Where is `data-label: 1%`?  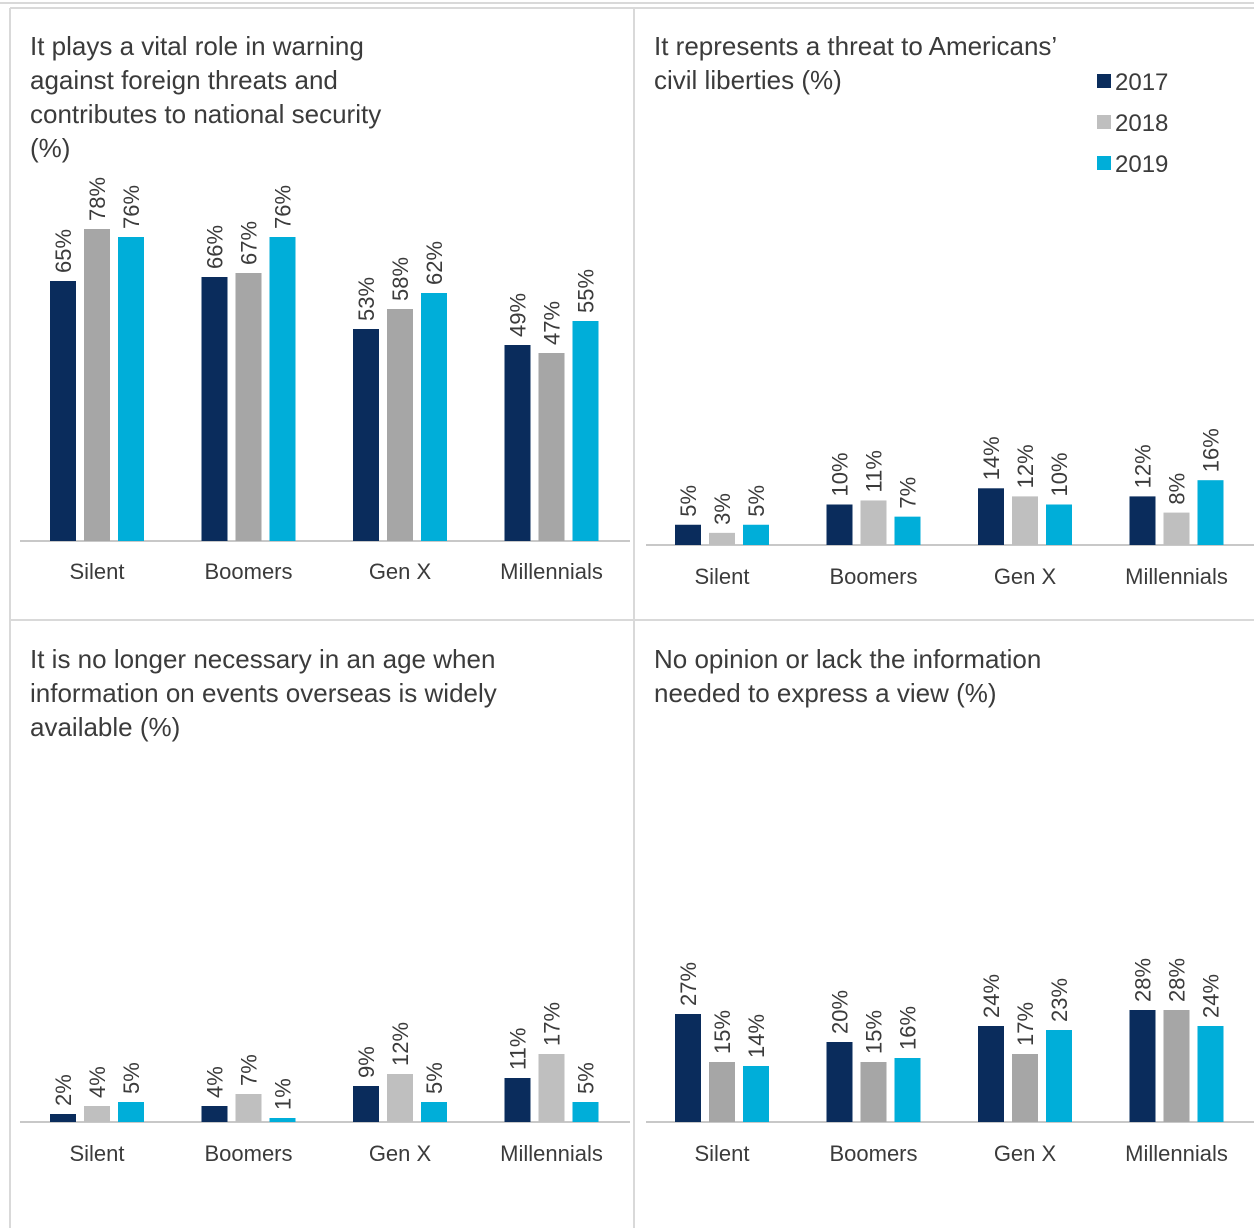
data-label: 1% is located at coordinates (283, 1094).